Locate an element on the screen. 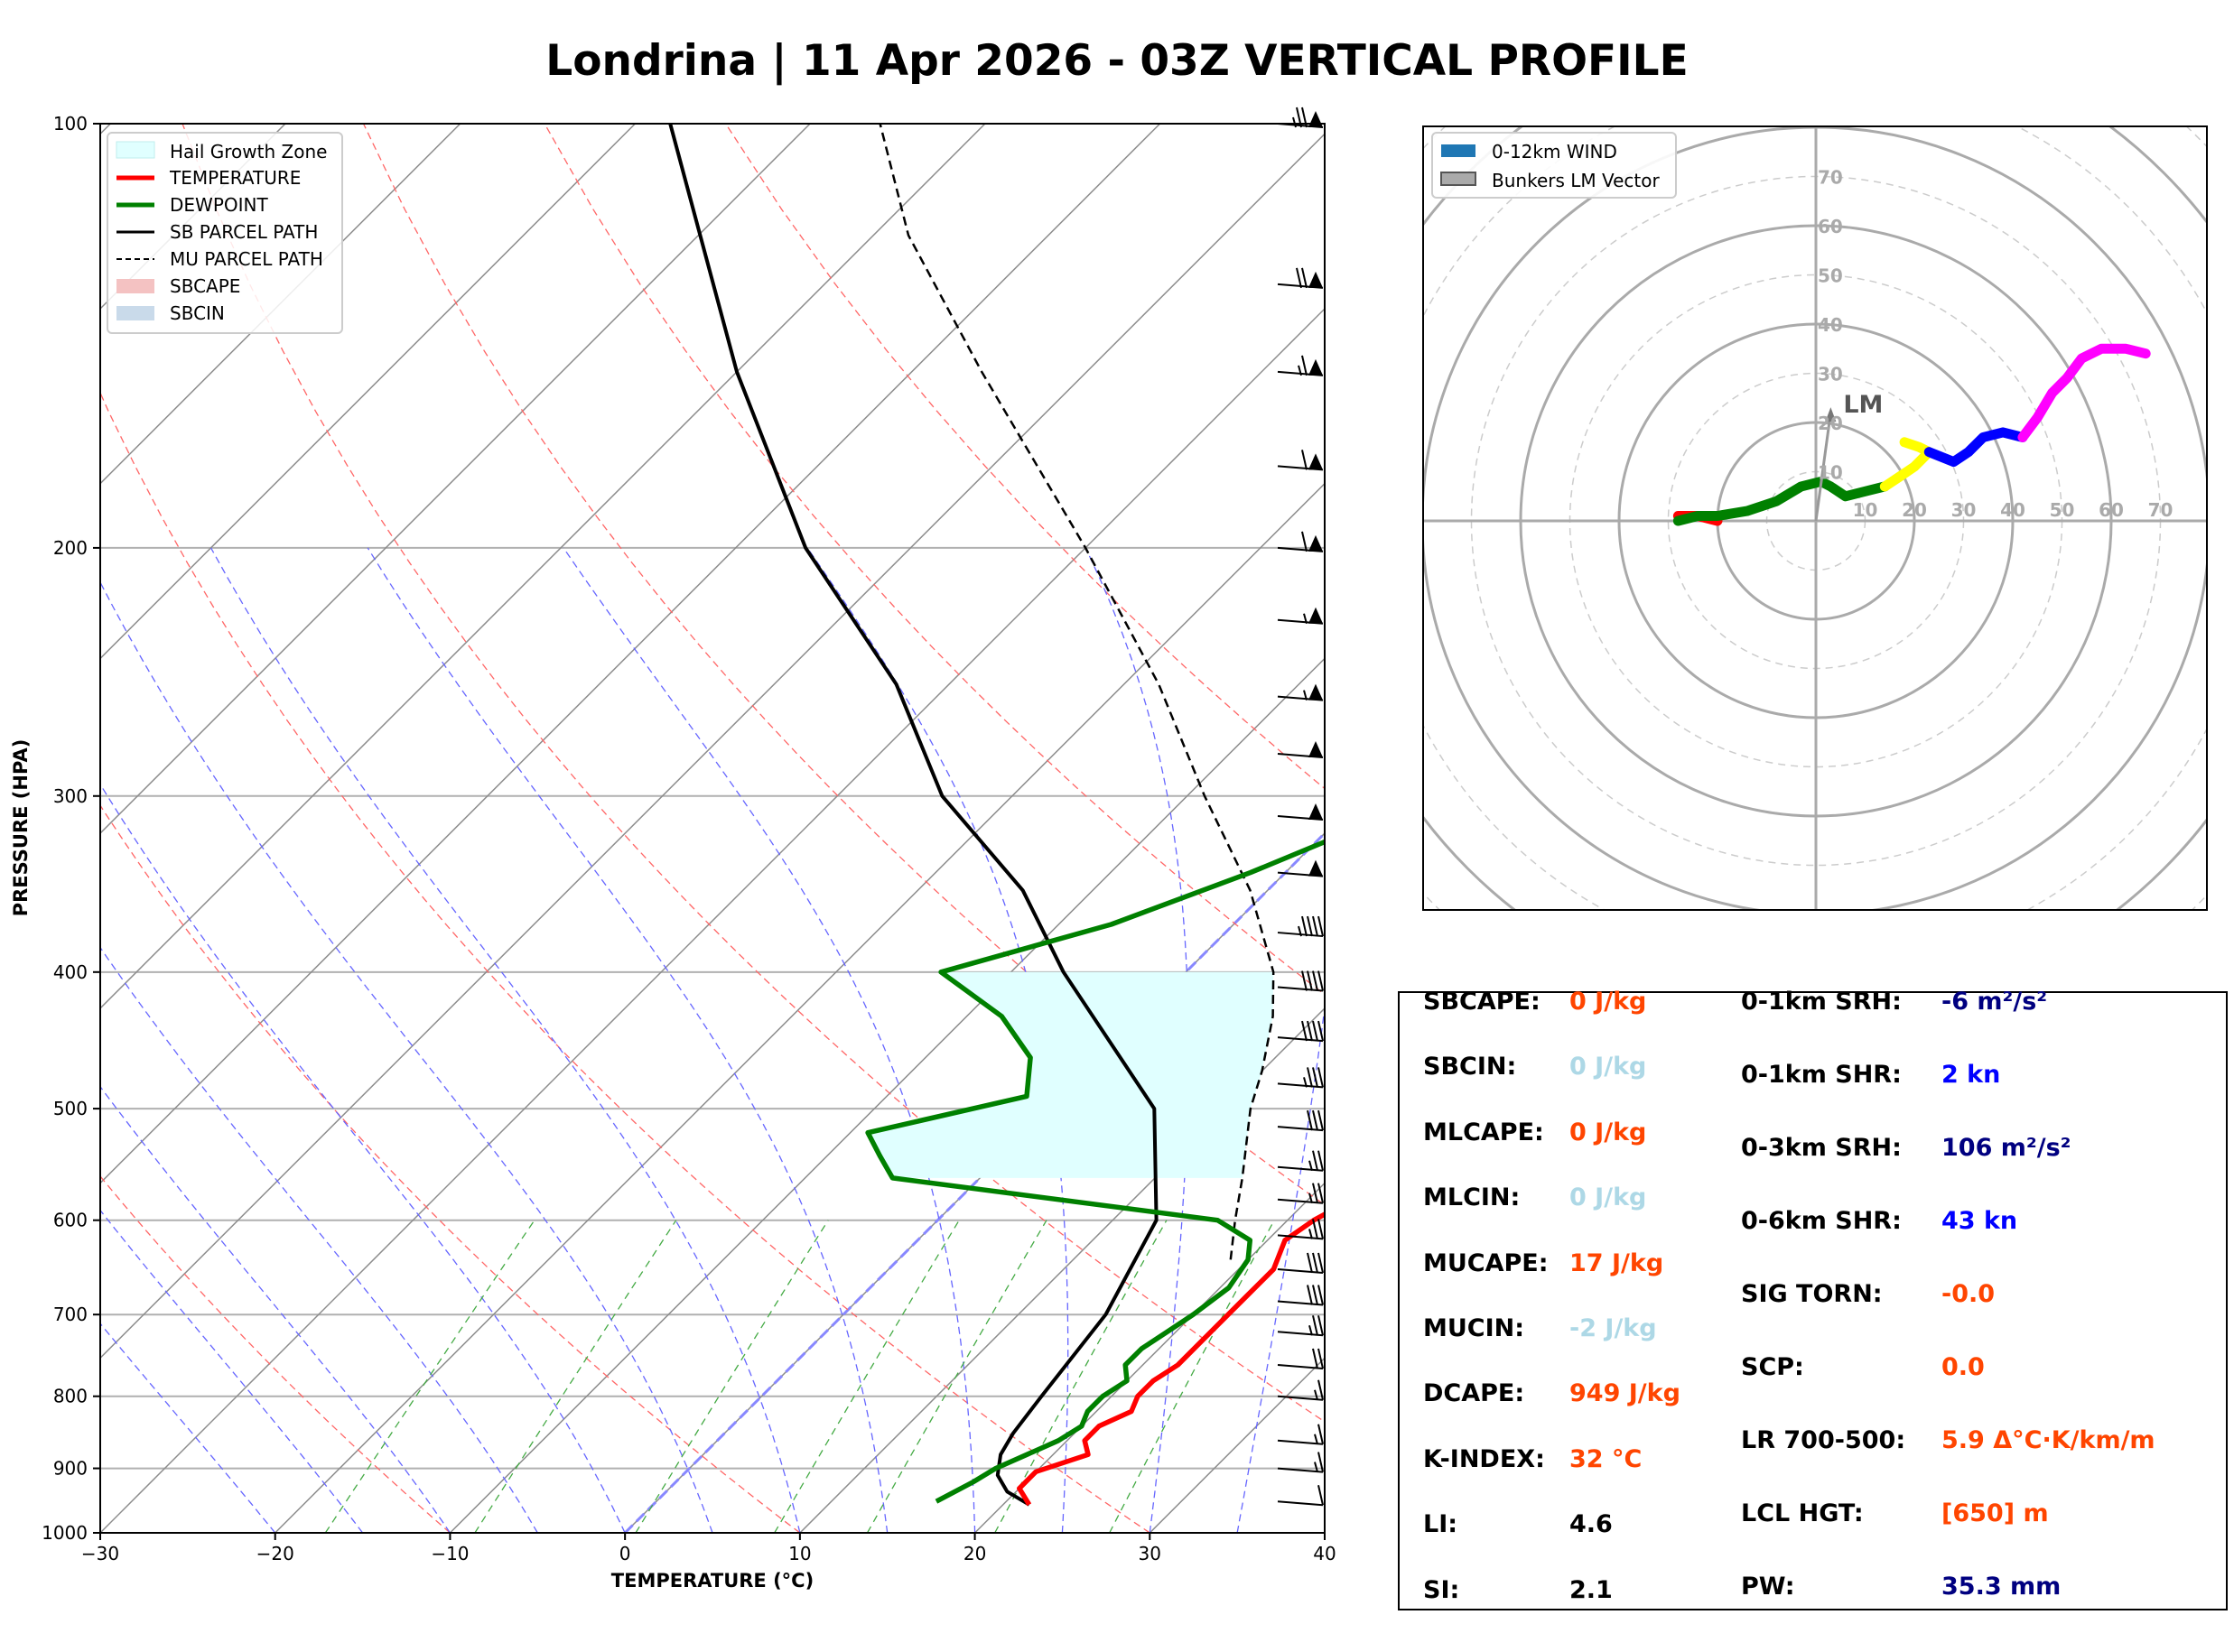 The height and width of the screenshot is (1652, 2234). y-tick-label: 1000 is located at coordinates (65, 1533).